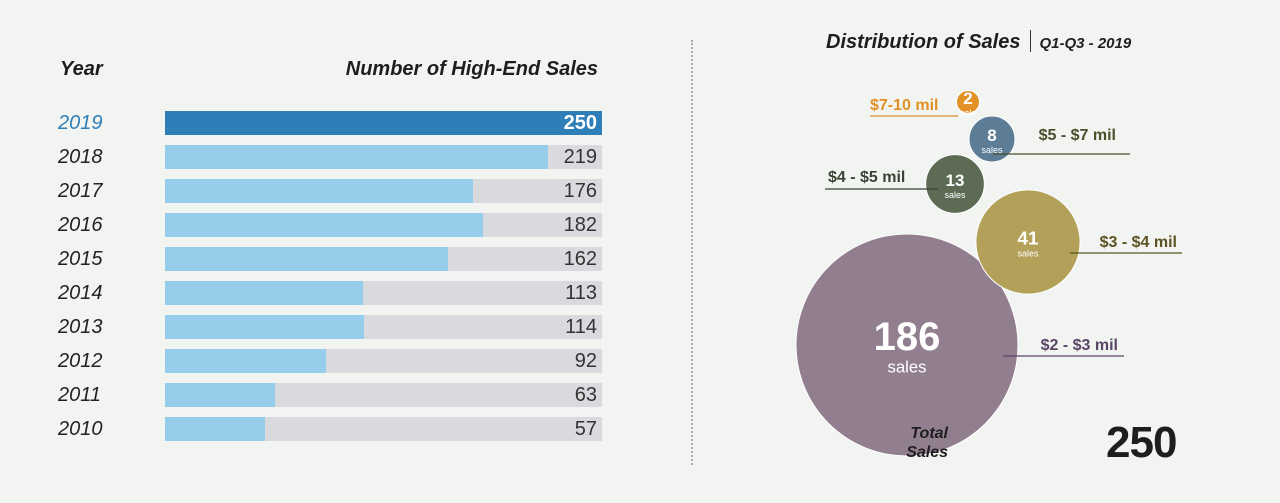 This screenshot has height=503, width=1280. What do you see at coordinates (383, 395) in the screenshot?
I see `bar-track: 63` at bounding box center [383, 395].